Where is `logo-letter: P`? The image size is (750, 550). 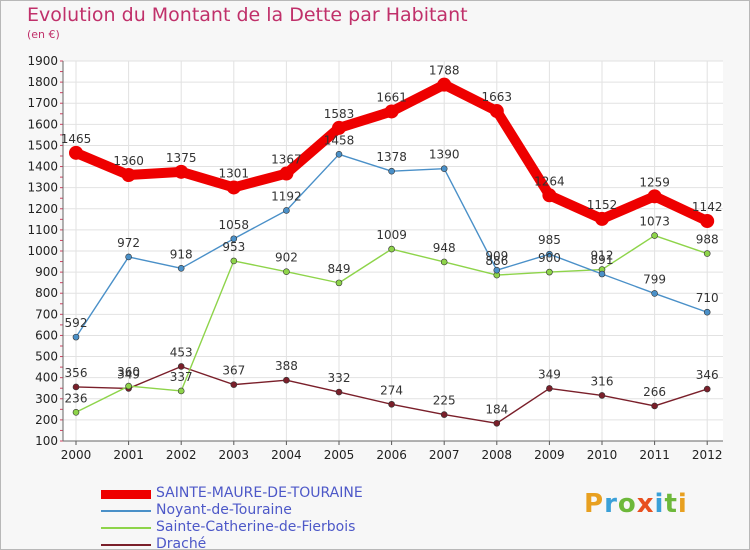 logo-letter: P is located at coordinates (594, 504).